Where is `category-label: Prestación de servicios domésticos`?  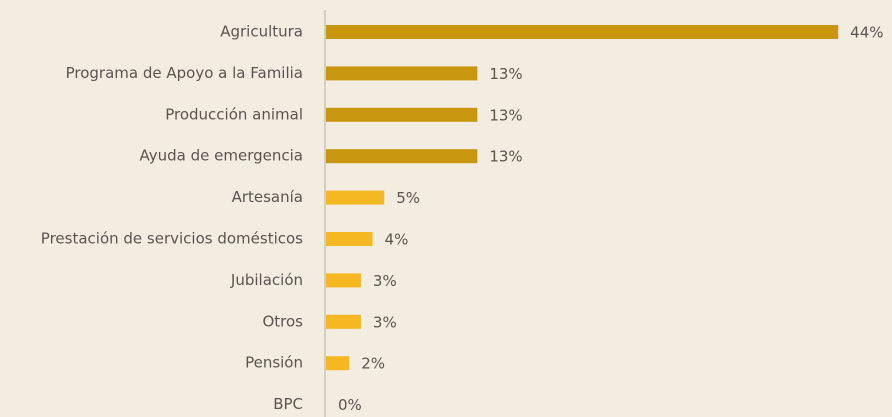 category-label: Prestación de servicios domésticos is located at coordinates (172, 239).